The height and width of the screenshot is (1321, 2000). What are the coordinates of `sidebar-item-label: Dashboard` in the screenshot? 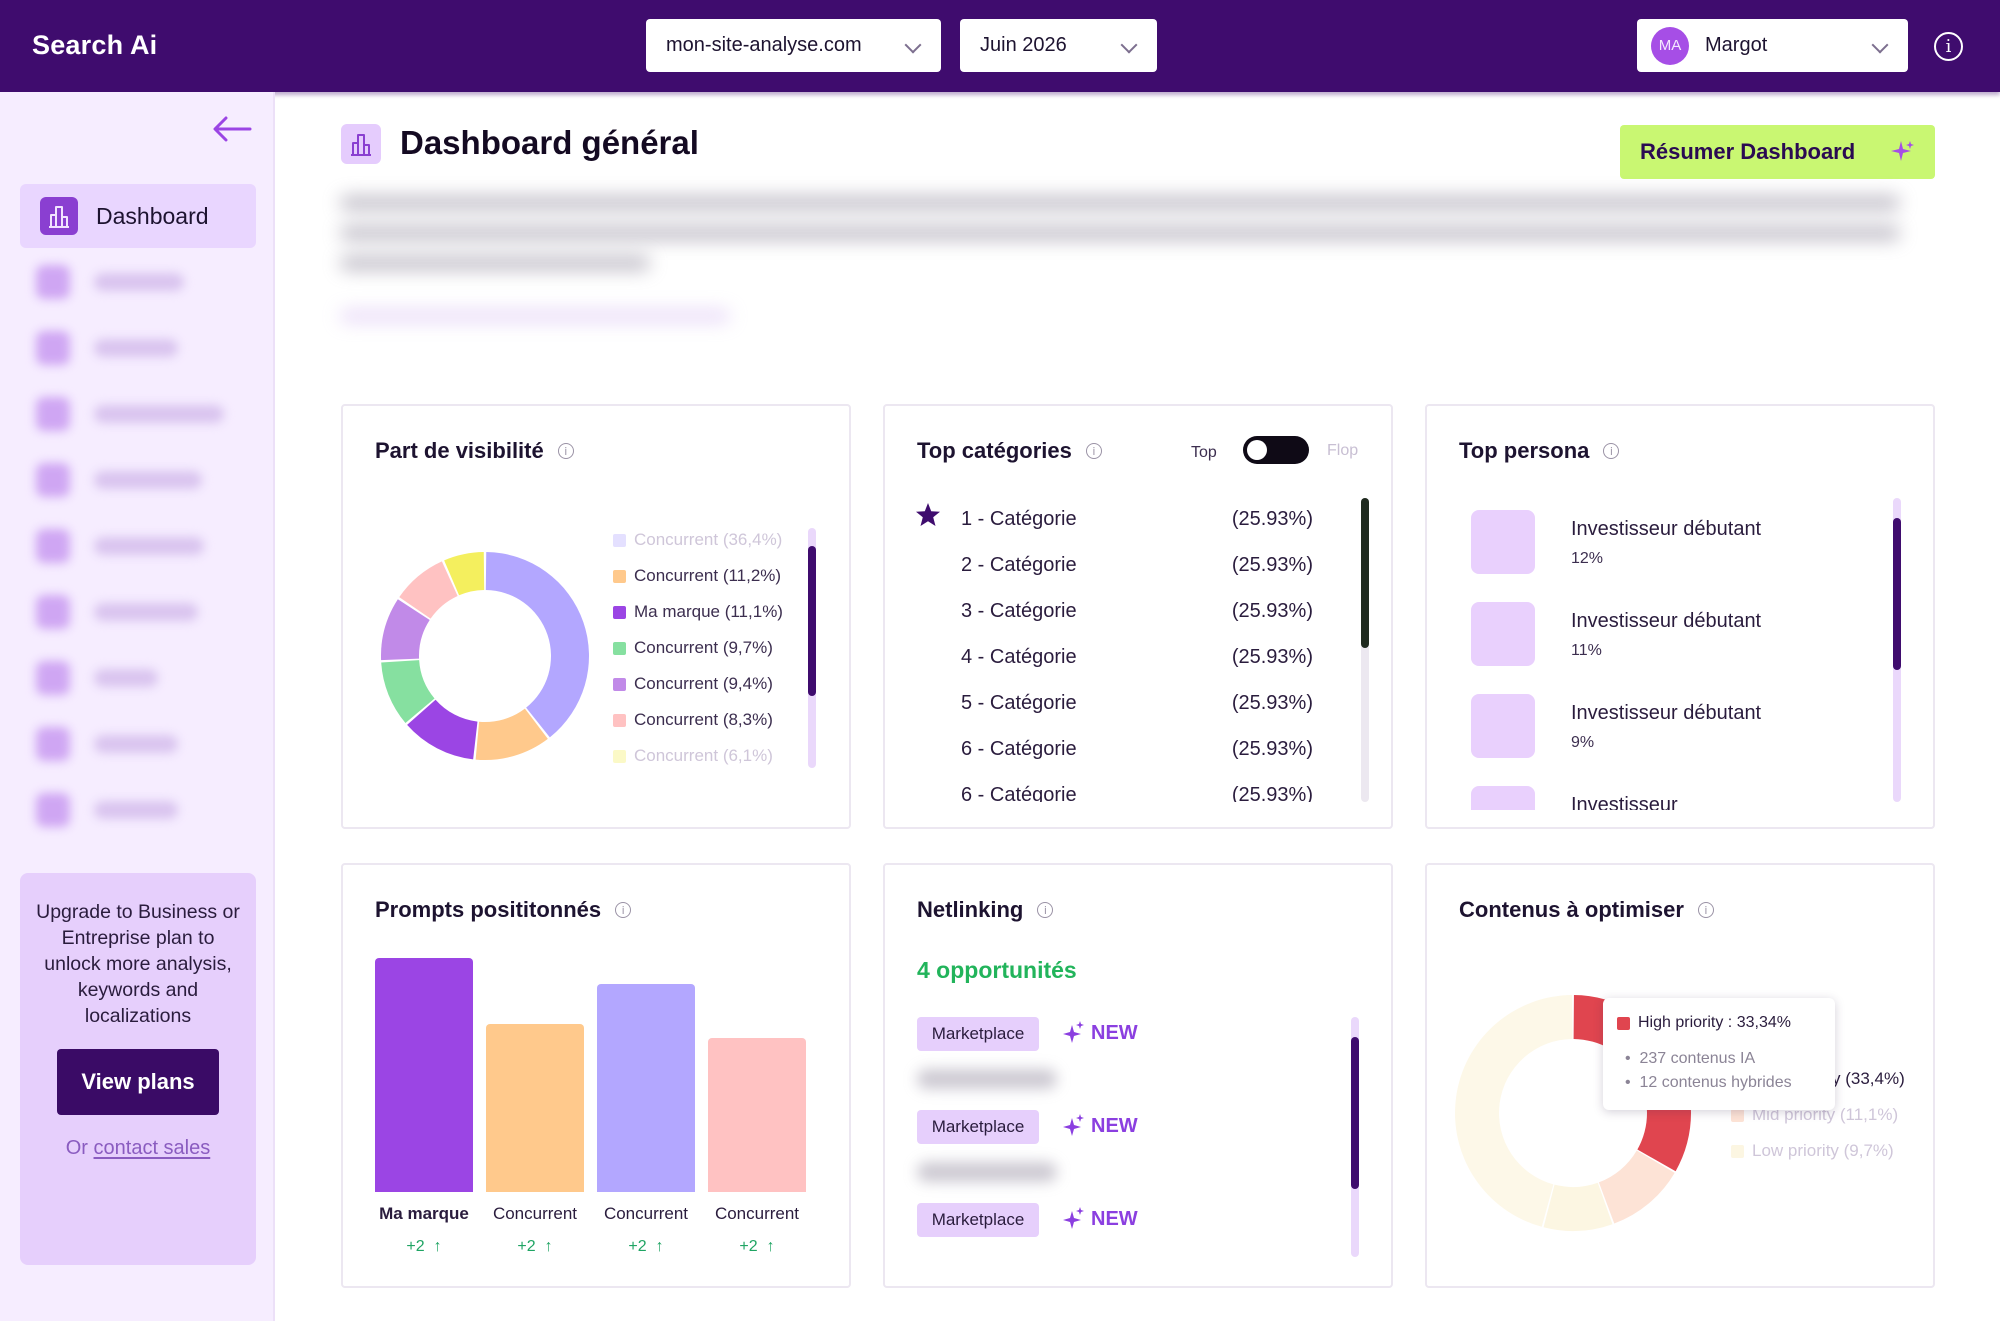 It's located at (152, 215).